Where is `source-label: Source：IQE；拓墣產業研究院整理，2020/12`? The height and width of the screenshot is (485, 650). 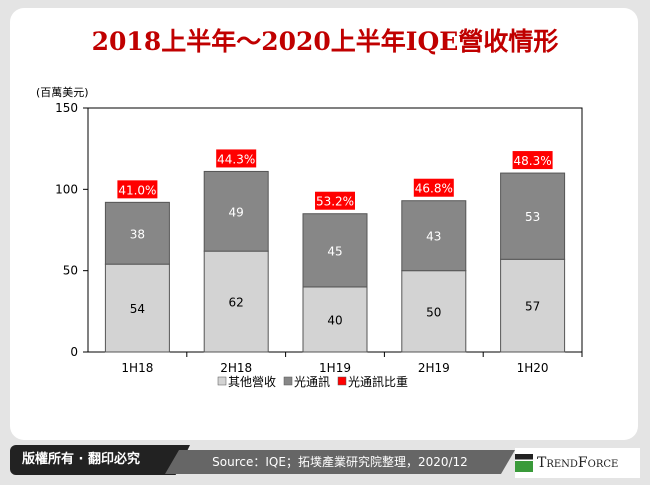
source-label: Source：IQE；拓墣產業研究院整理，2020/12 is located at coordinates (340, 462).